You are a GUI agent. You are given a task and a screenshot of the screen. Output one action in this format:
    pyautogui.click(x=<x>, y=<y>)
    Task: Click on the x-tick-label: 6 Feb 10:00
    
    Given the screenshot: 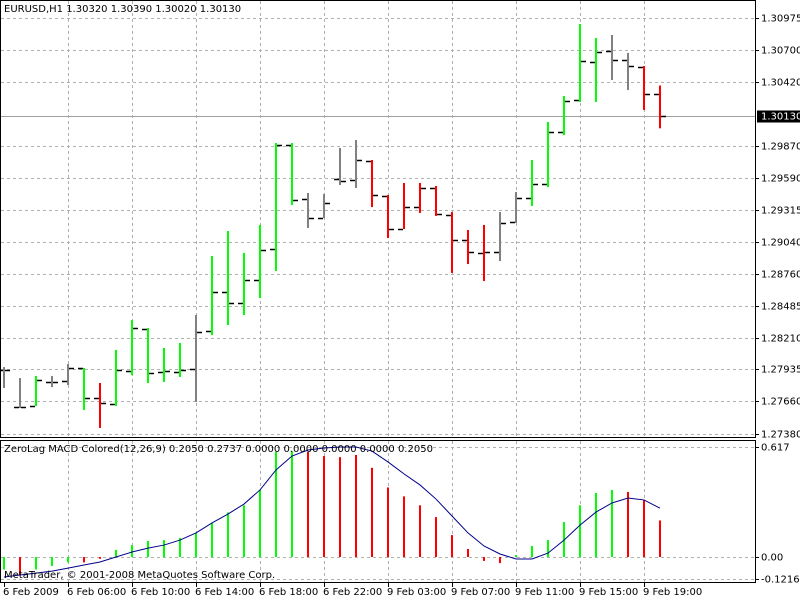 What is the action you would take?
    pyautogui.click(x=160, y=592)
    